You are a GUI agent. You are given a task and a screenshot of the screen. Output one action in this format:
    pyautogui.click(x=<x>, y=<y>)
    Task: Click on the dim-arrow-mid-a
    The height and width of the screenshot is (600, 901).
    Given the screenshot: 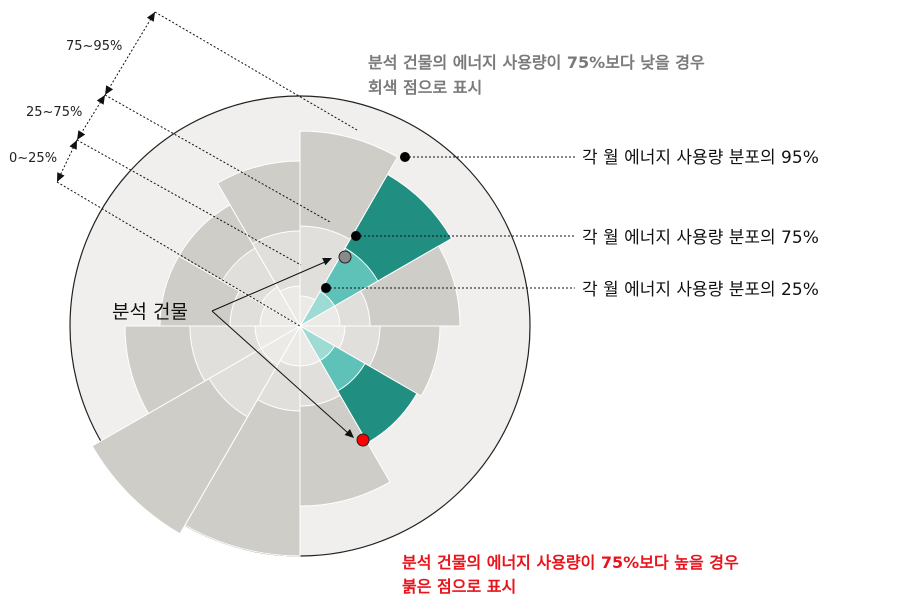 What is the action you would take?
    pyautogui.click(x=100, y=100)
    